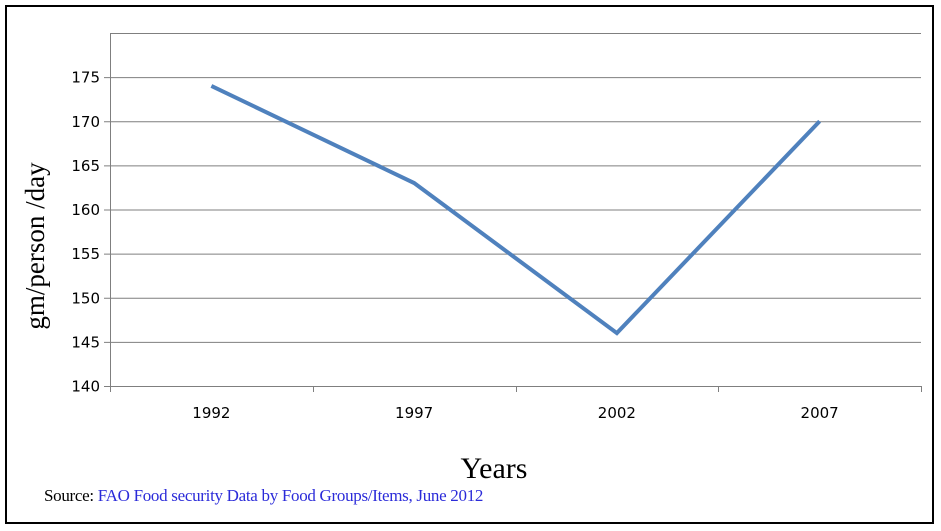 The height and width of the screenshot is (531, 941). I want to click on source-prefix: Source:, so click(71, 495).